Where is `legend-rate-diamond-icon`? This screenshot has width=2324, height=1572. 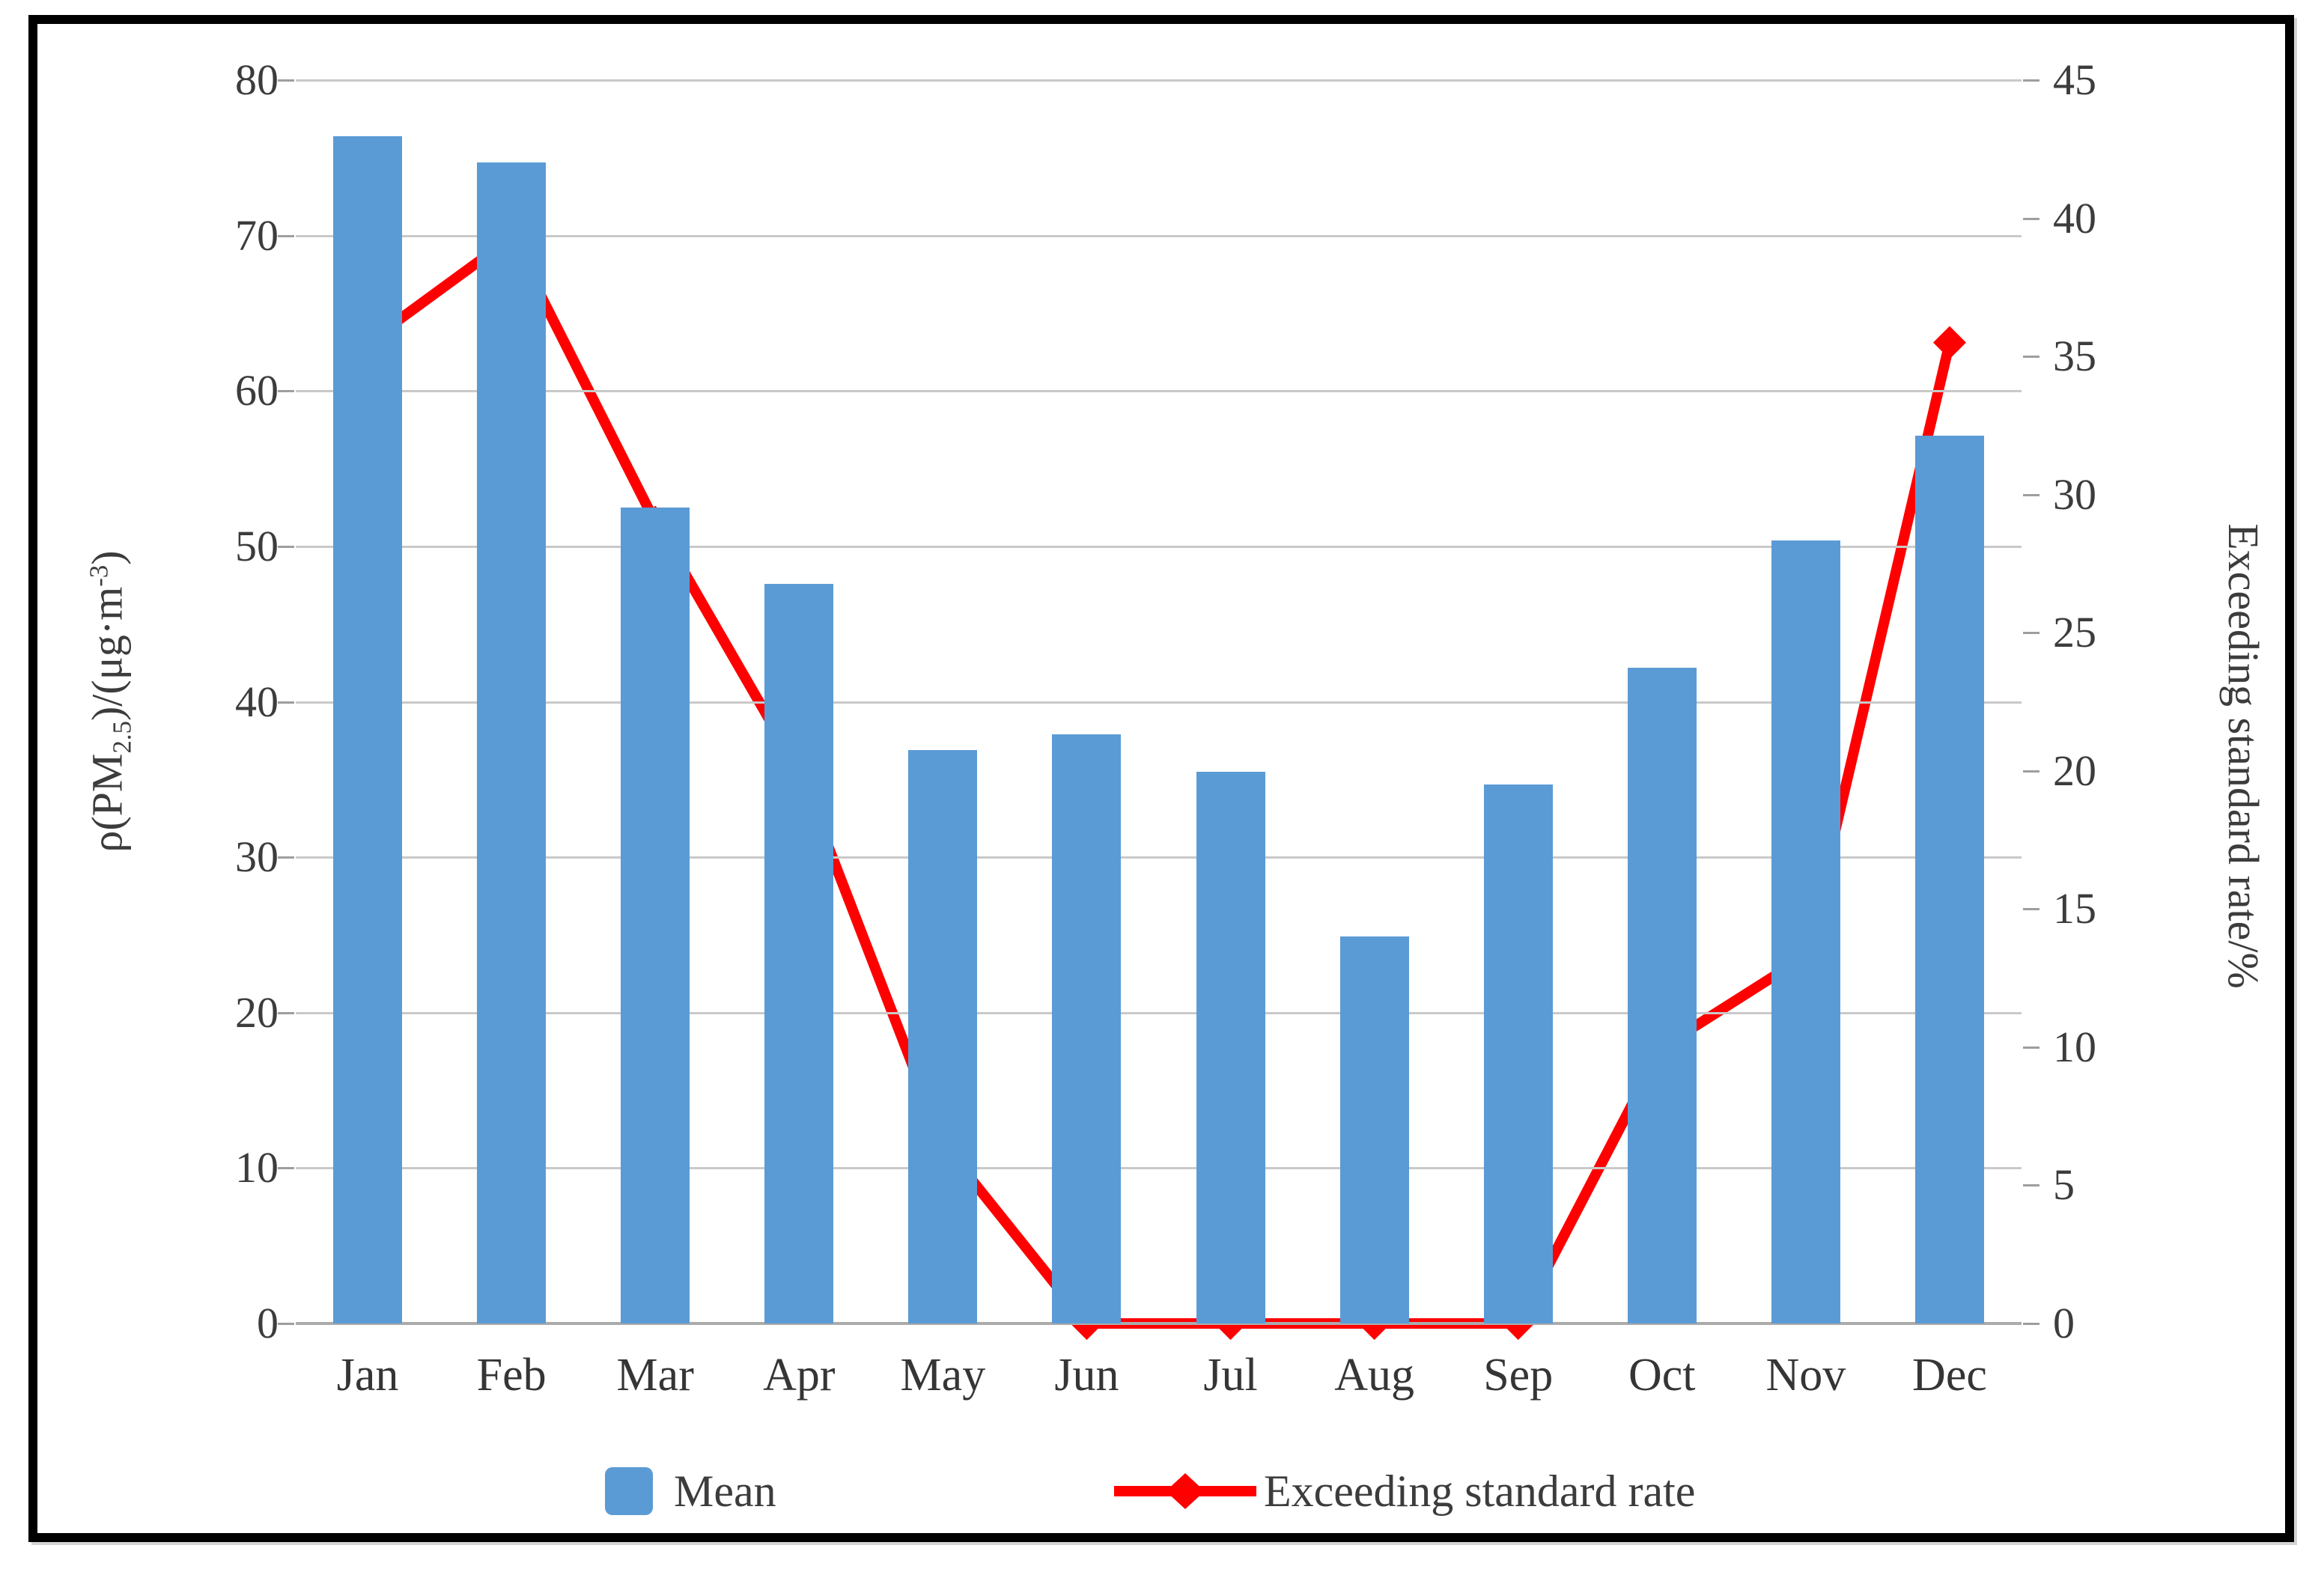
legend-rate-diamond-icon is located at coordinates (1185, 1491).